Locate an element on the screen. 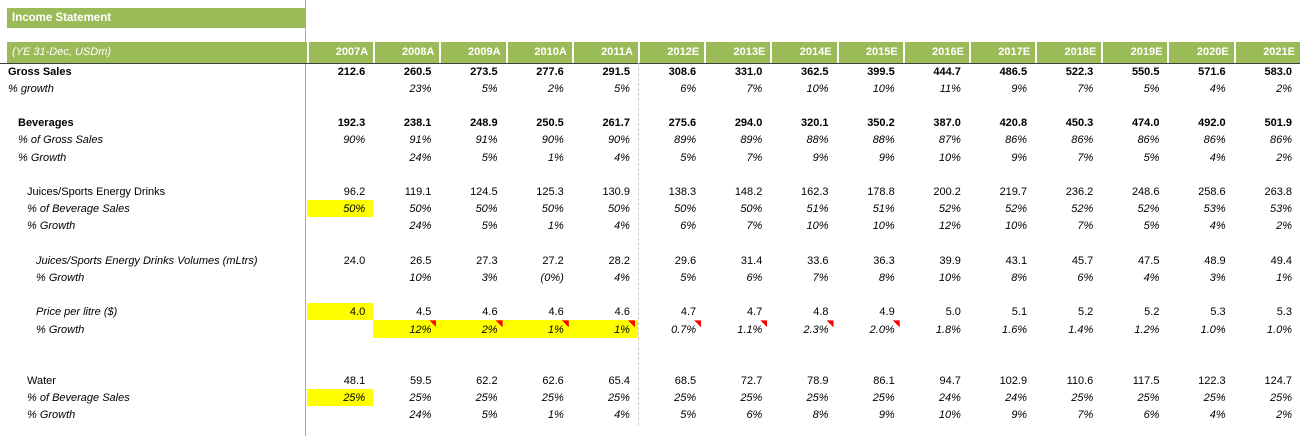 This screenshot has width=1300, height=436. value-cell: 62.2 is located at coordinates (487, 381).